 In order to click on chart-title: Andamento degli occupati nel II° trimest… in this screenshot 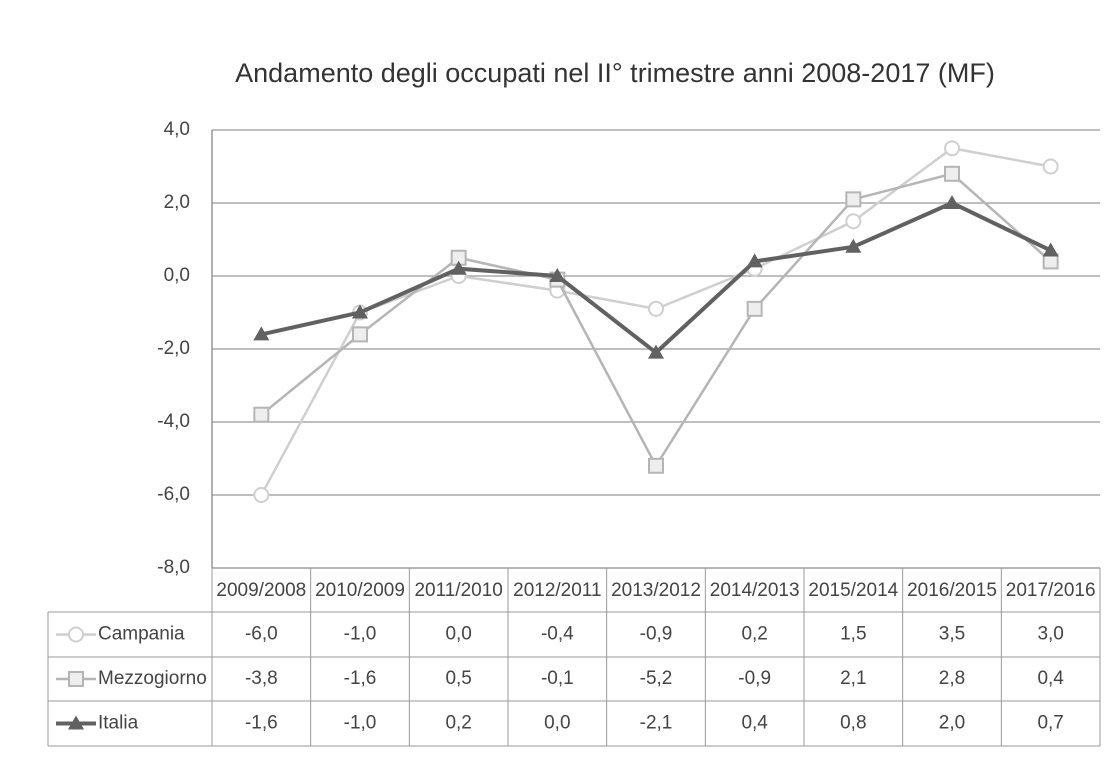, I will do `click(615, 73)`.